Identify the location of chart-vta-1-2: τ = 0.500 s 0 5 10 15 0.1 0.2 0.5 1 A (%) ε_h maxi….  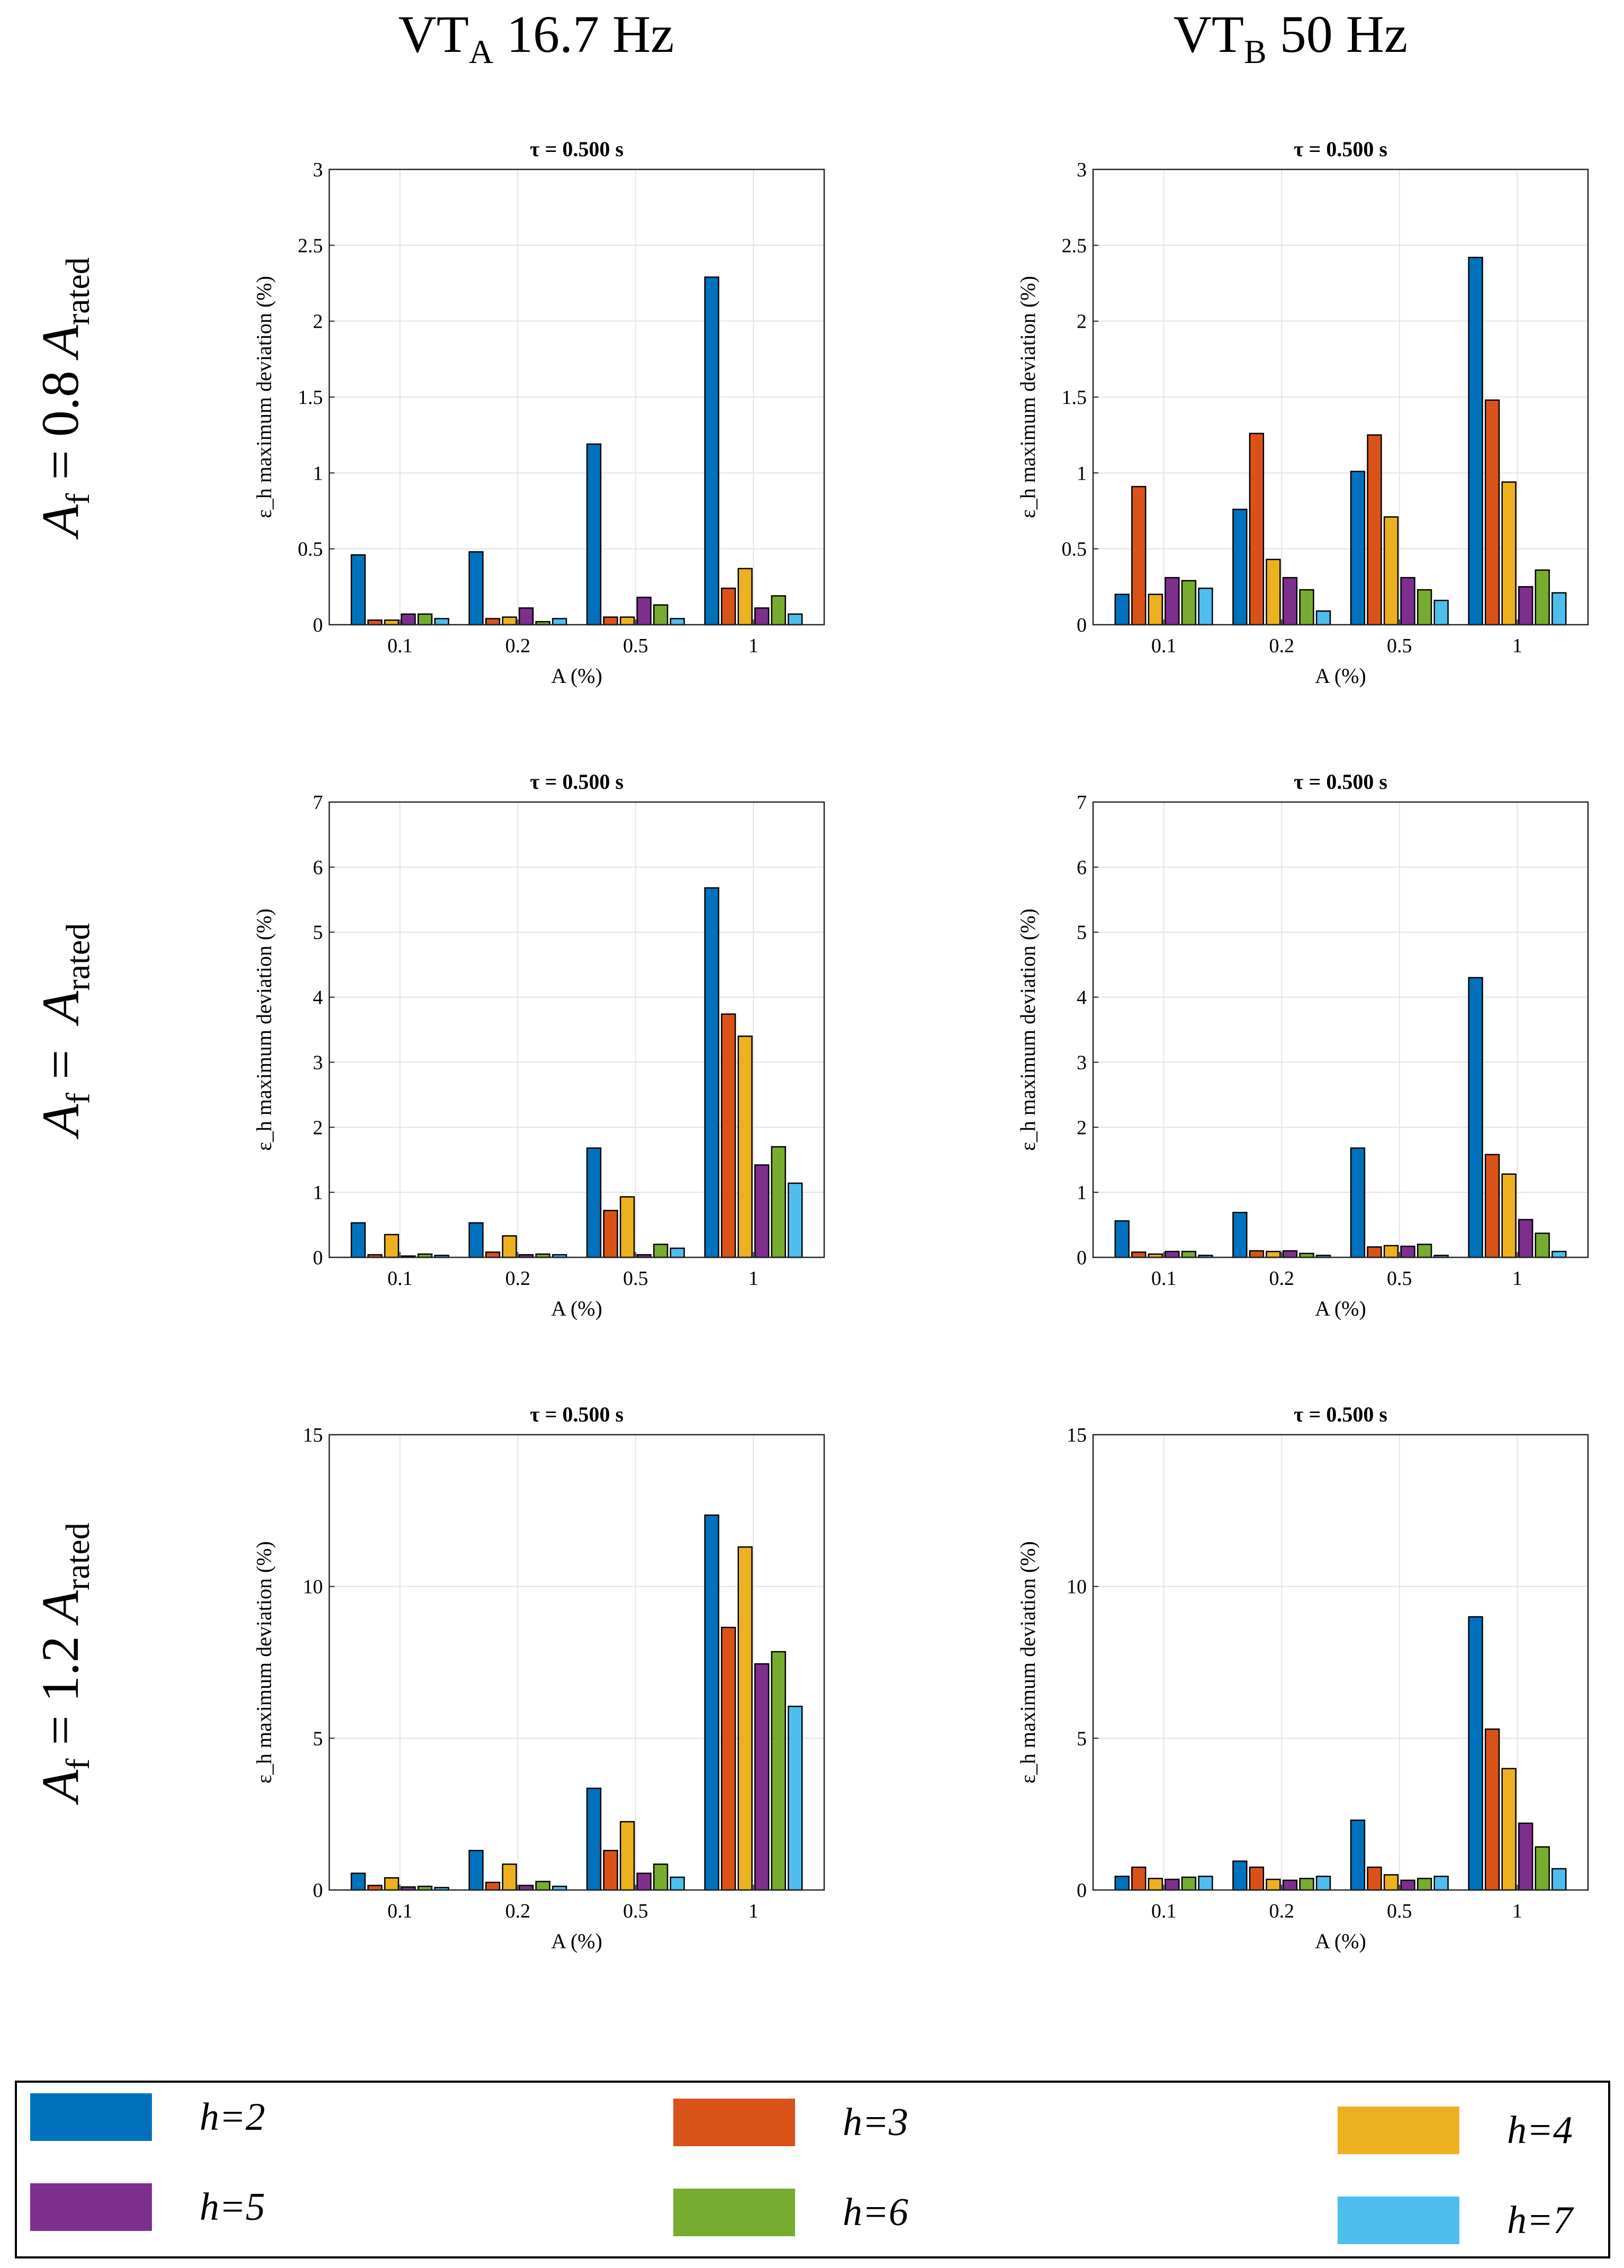
(538, 1677).